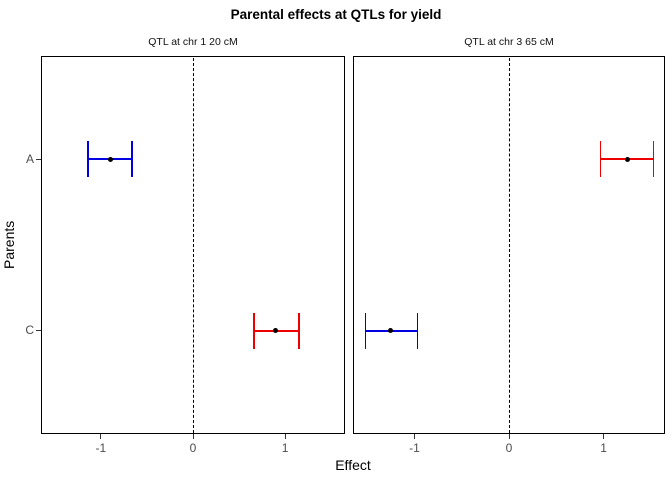 The width and height of the screenshot is (672, 480). What do you see at coordinates (9, 245) in the screenshot?
I see `y-axis-title: Parents` at bounding box center [9, 245].